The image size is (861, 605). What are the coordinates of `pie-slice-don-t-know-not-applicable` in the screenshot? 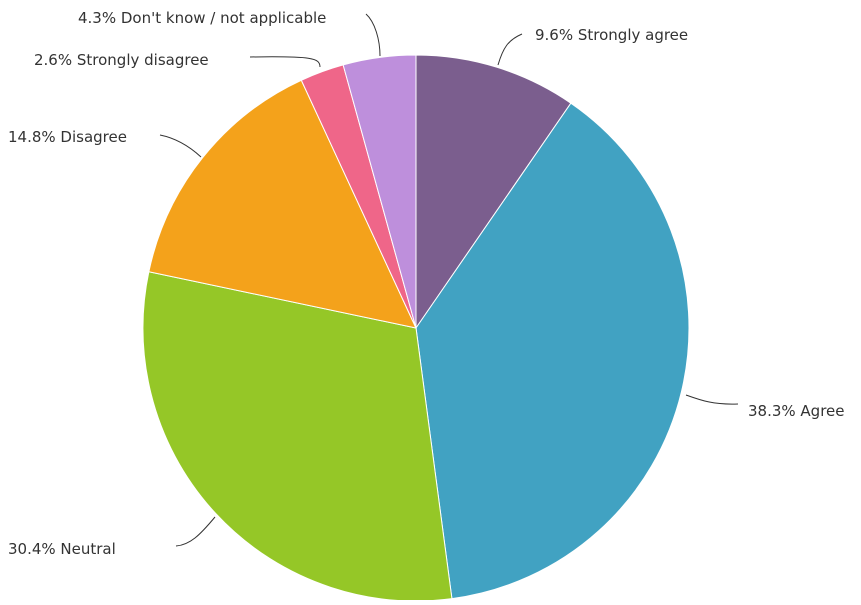 It's located at (379, 191).